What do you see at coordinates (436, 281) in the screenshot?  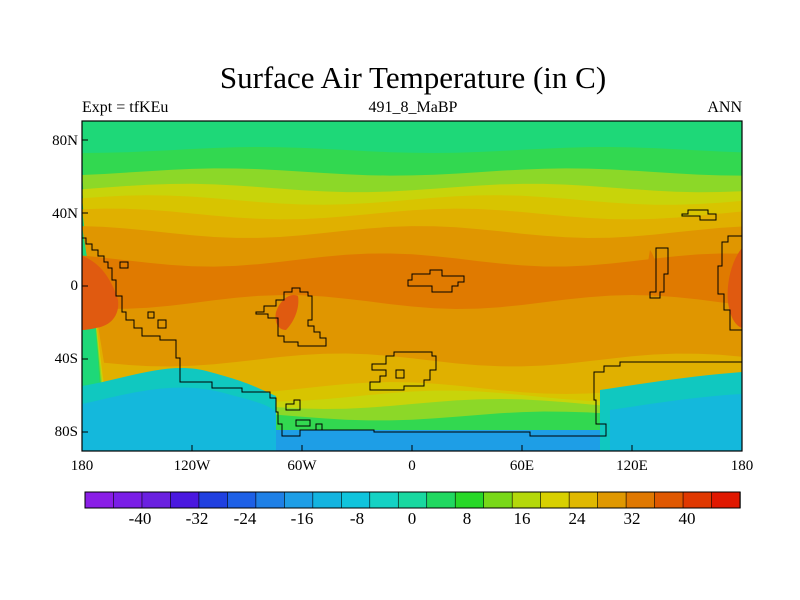 I see `coast-north-continent` at bounding box center [436, 281].